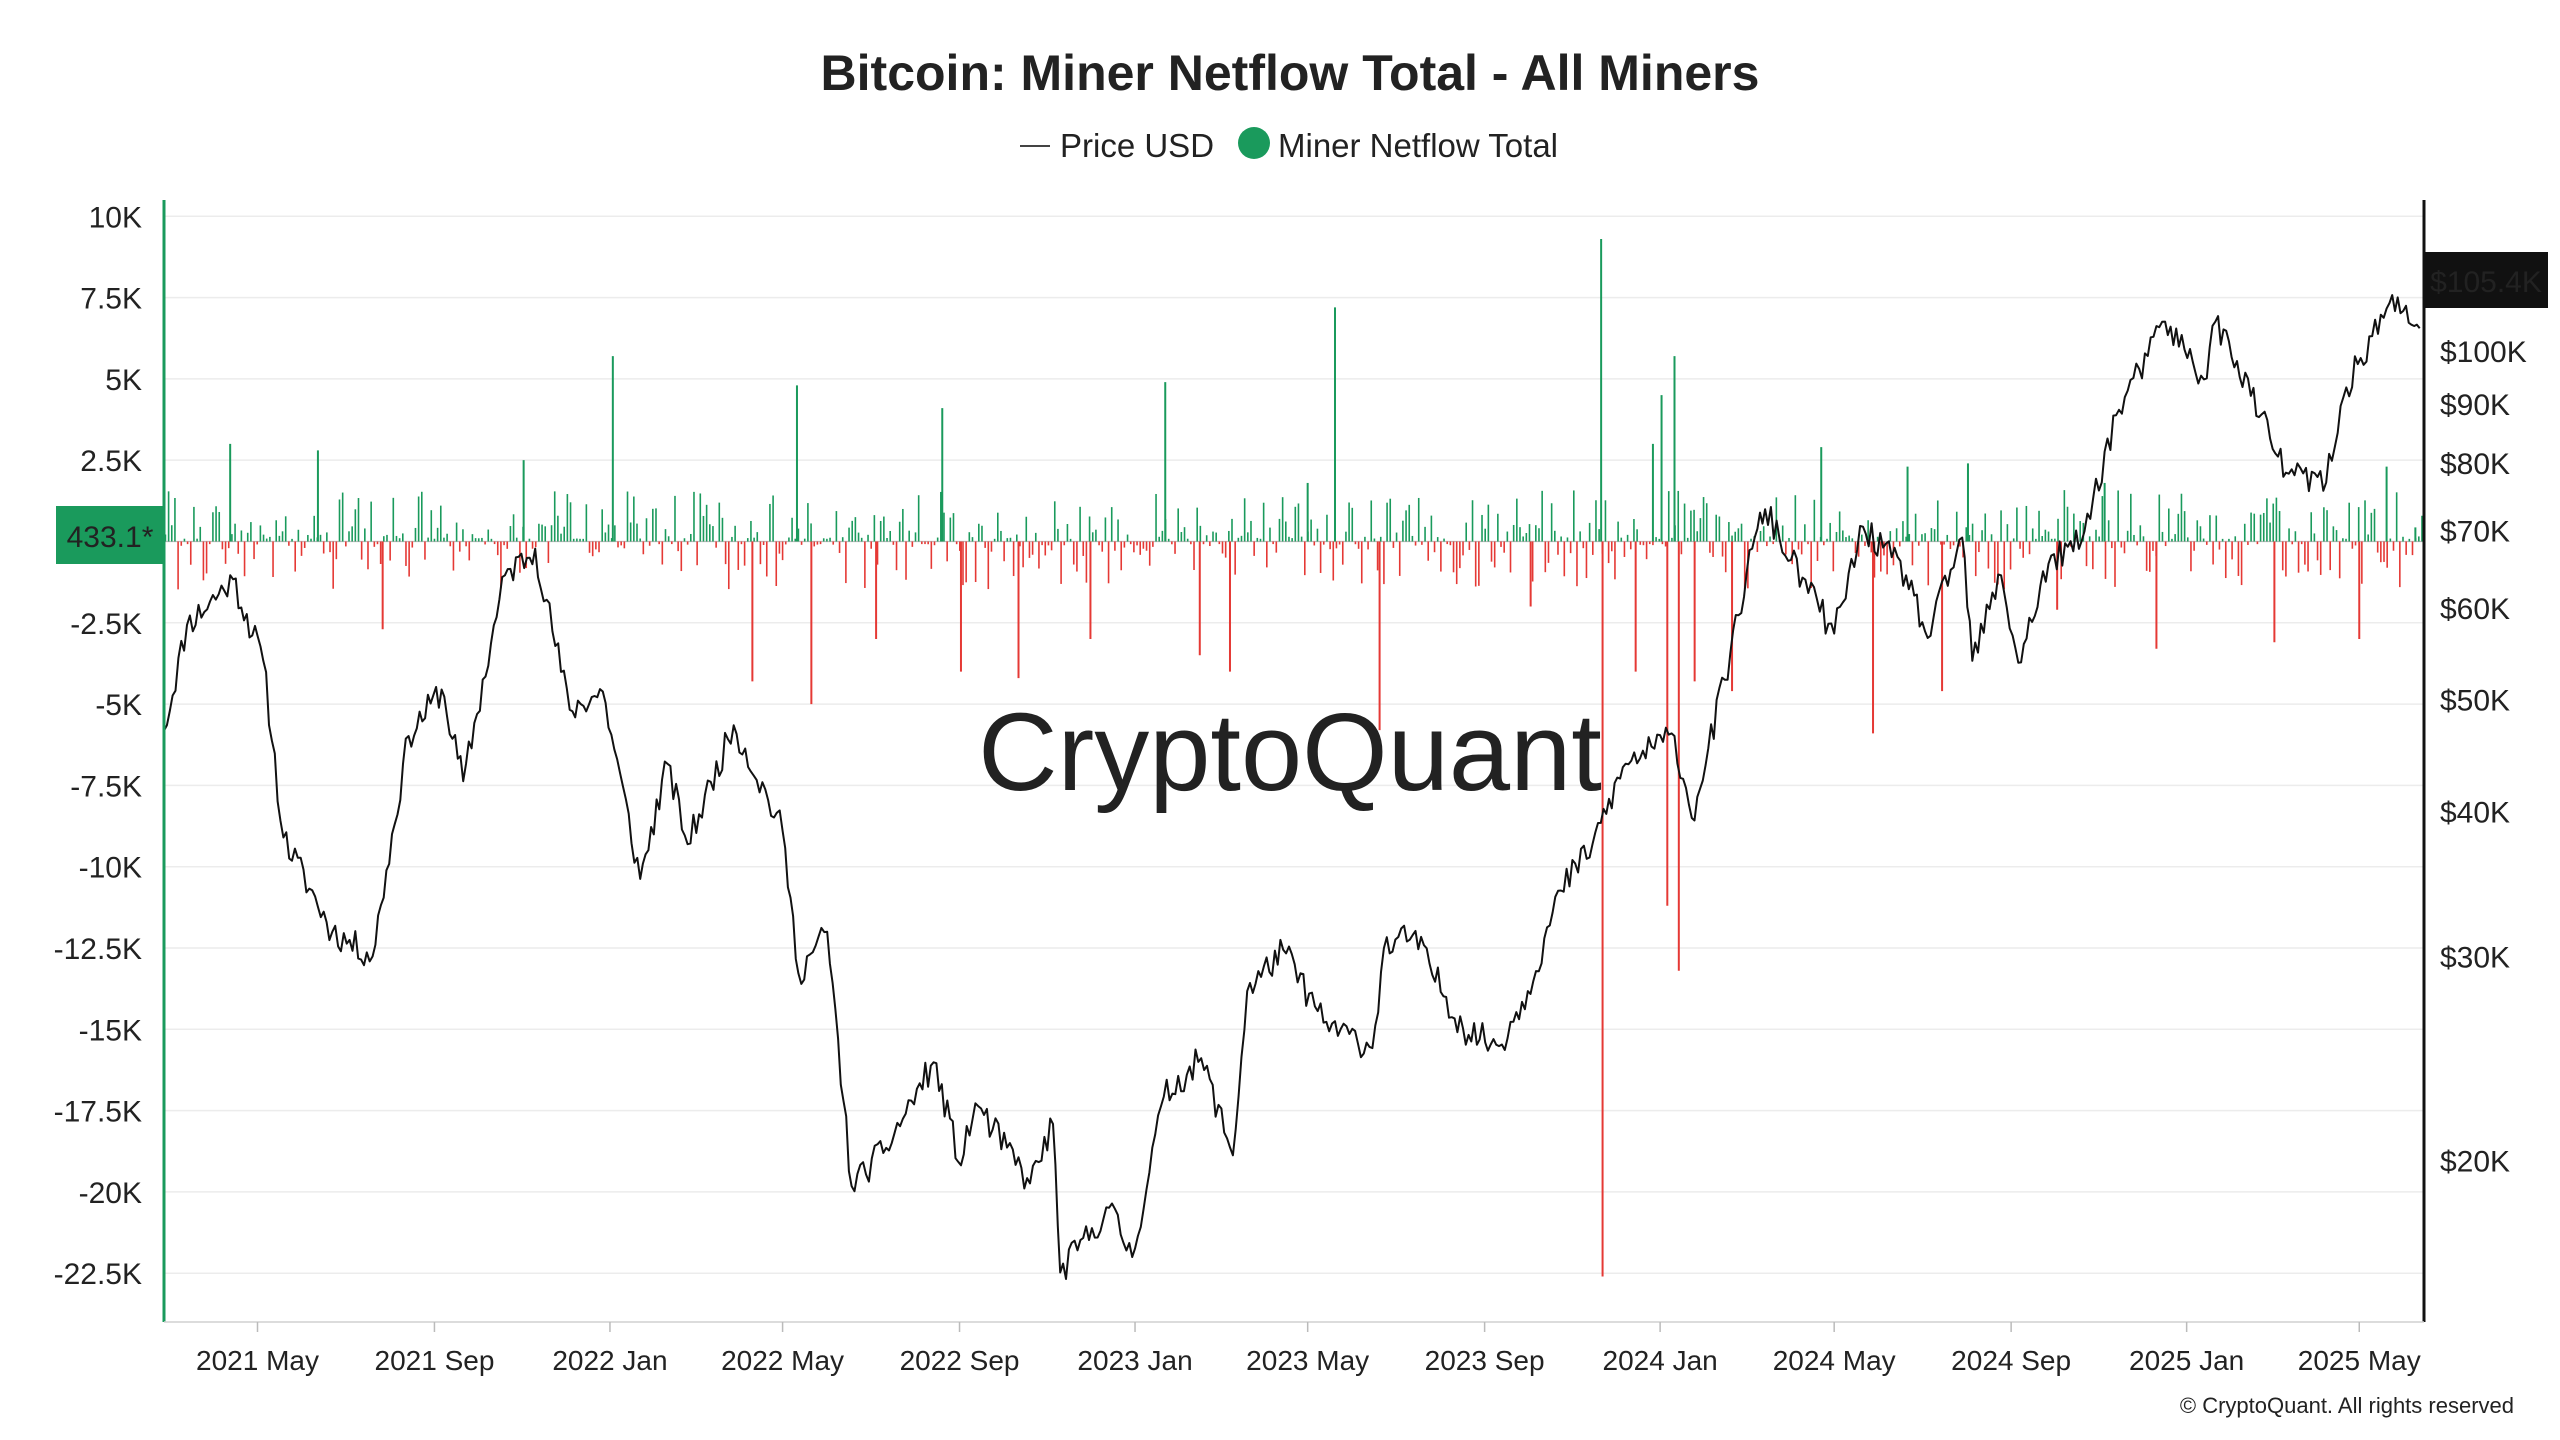  I want to click on left-current-value-box, so click(110, 535).